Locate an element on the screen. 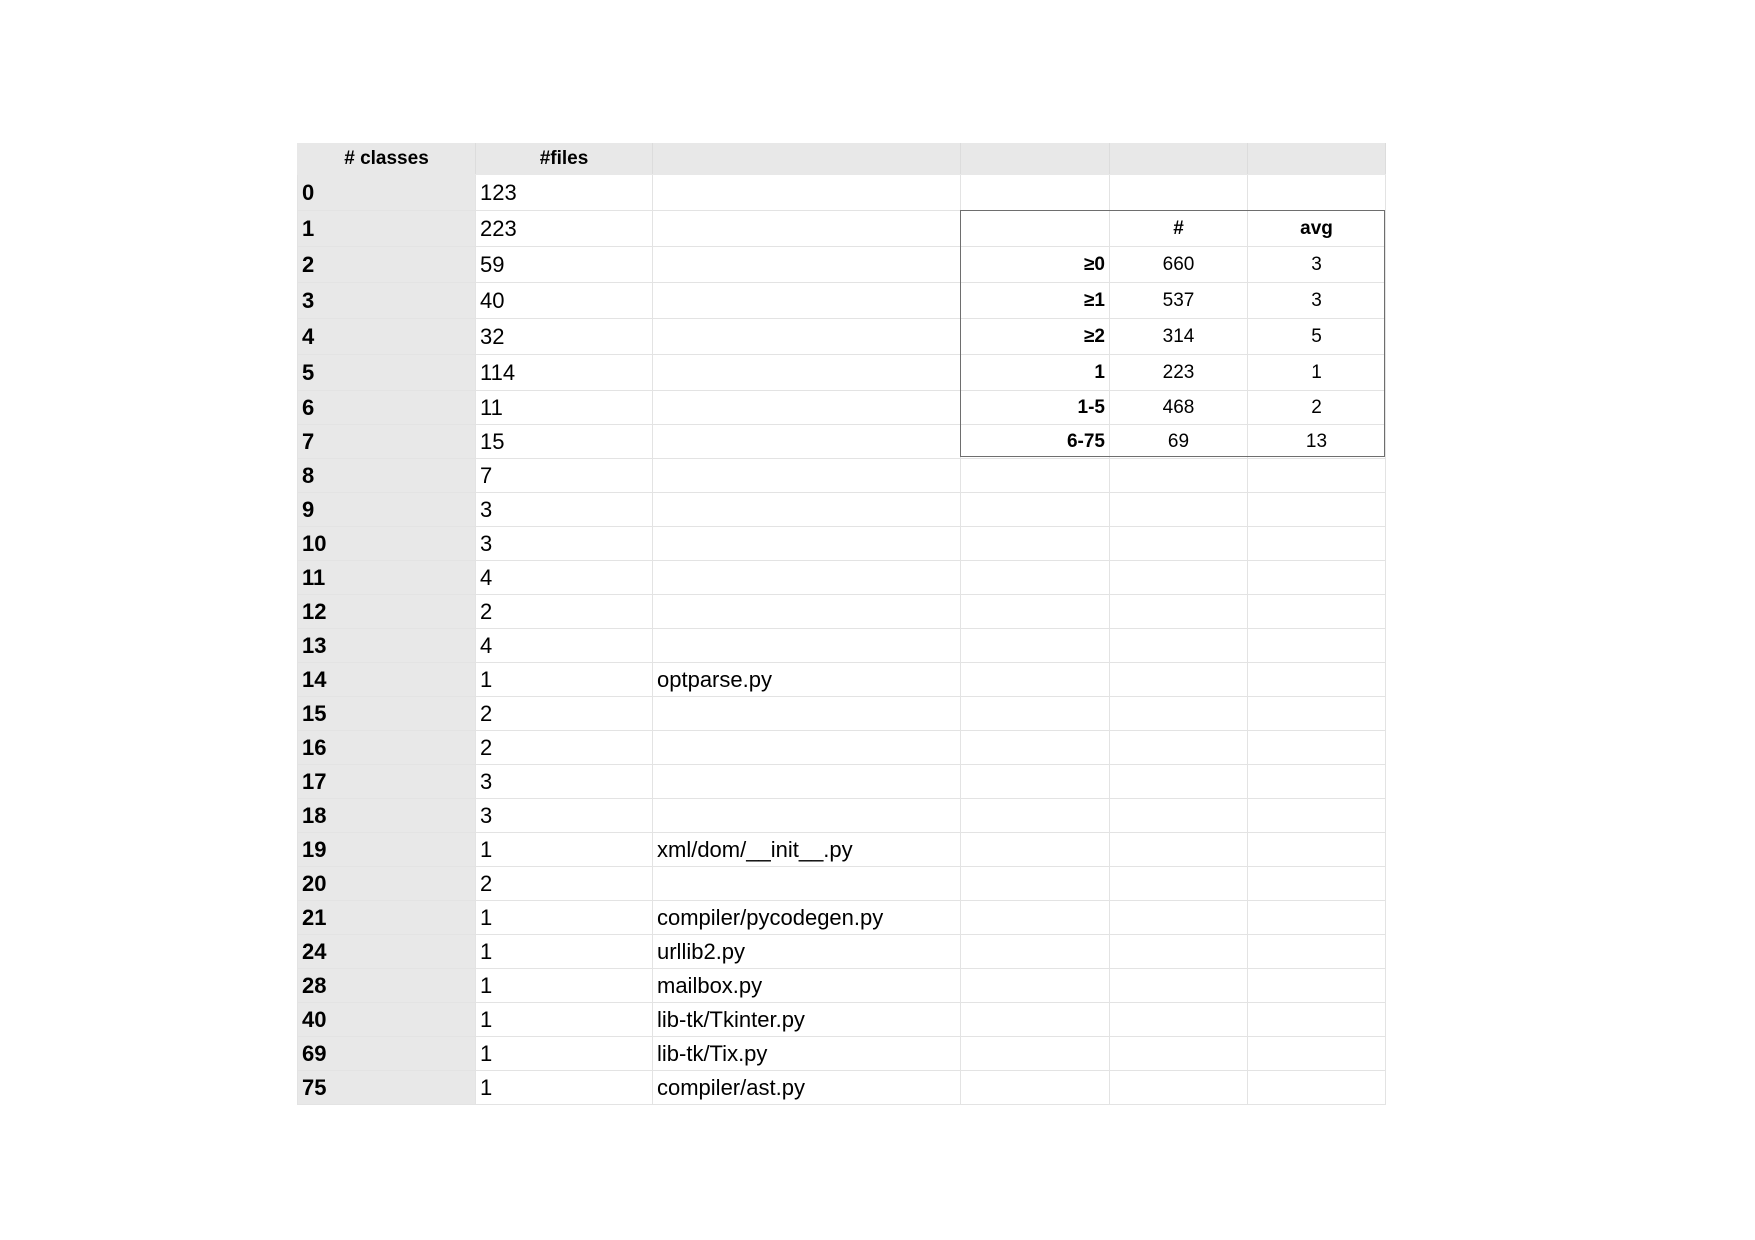 The image size is (1755, 1240). files-count-cell: 123 is located at coordinates (564, 192).